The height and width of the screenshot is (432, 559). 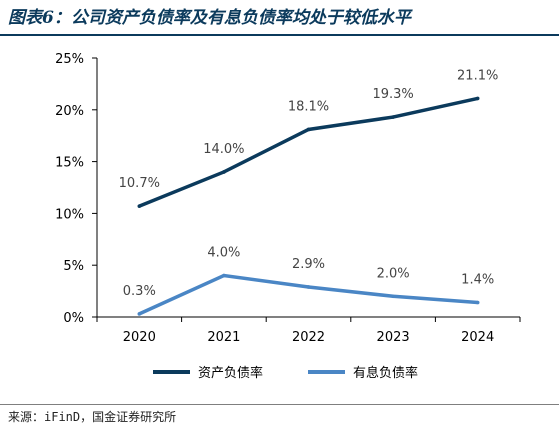 What do you see at coordinates (92, 417) in the screenshot?
I see `source-note: 来源：iFinD，国金证券研究所` at bounding box center [92, 417].